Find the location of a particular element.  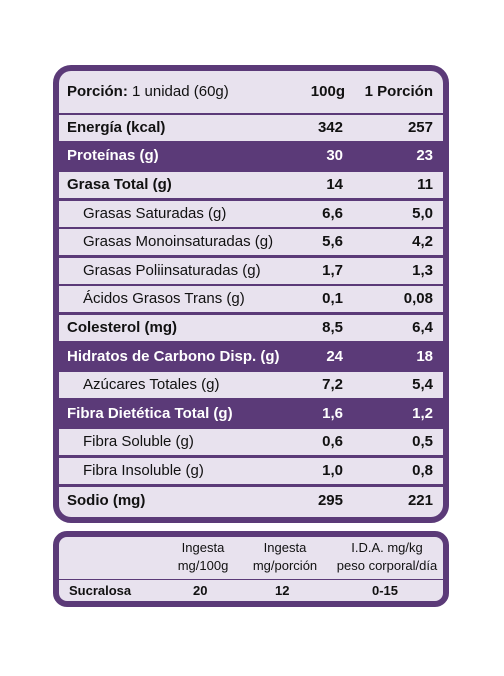

table-row: Energía (kcal) 342 257 is located at coordinates (251, 128).